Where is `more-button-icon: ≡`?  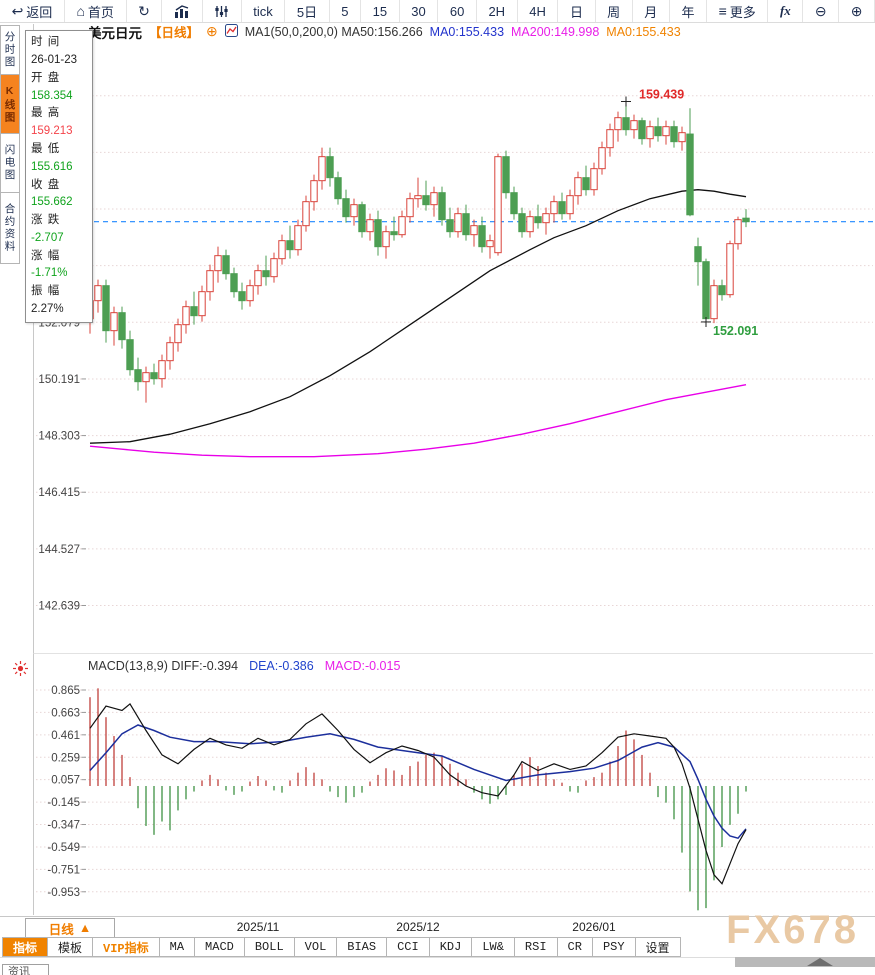
more-button-icon: ≡ is located at coordinates (722, 11).